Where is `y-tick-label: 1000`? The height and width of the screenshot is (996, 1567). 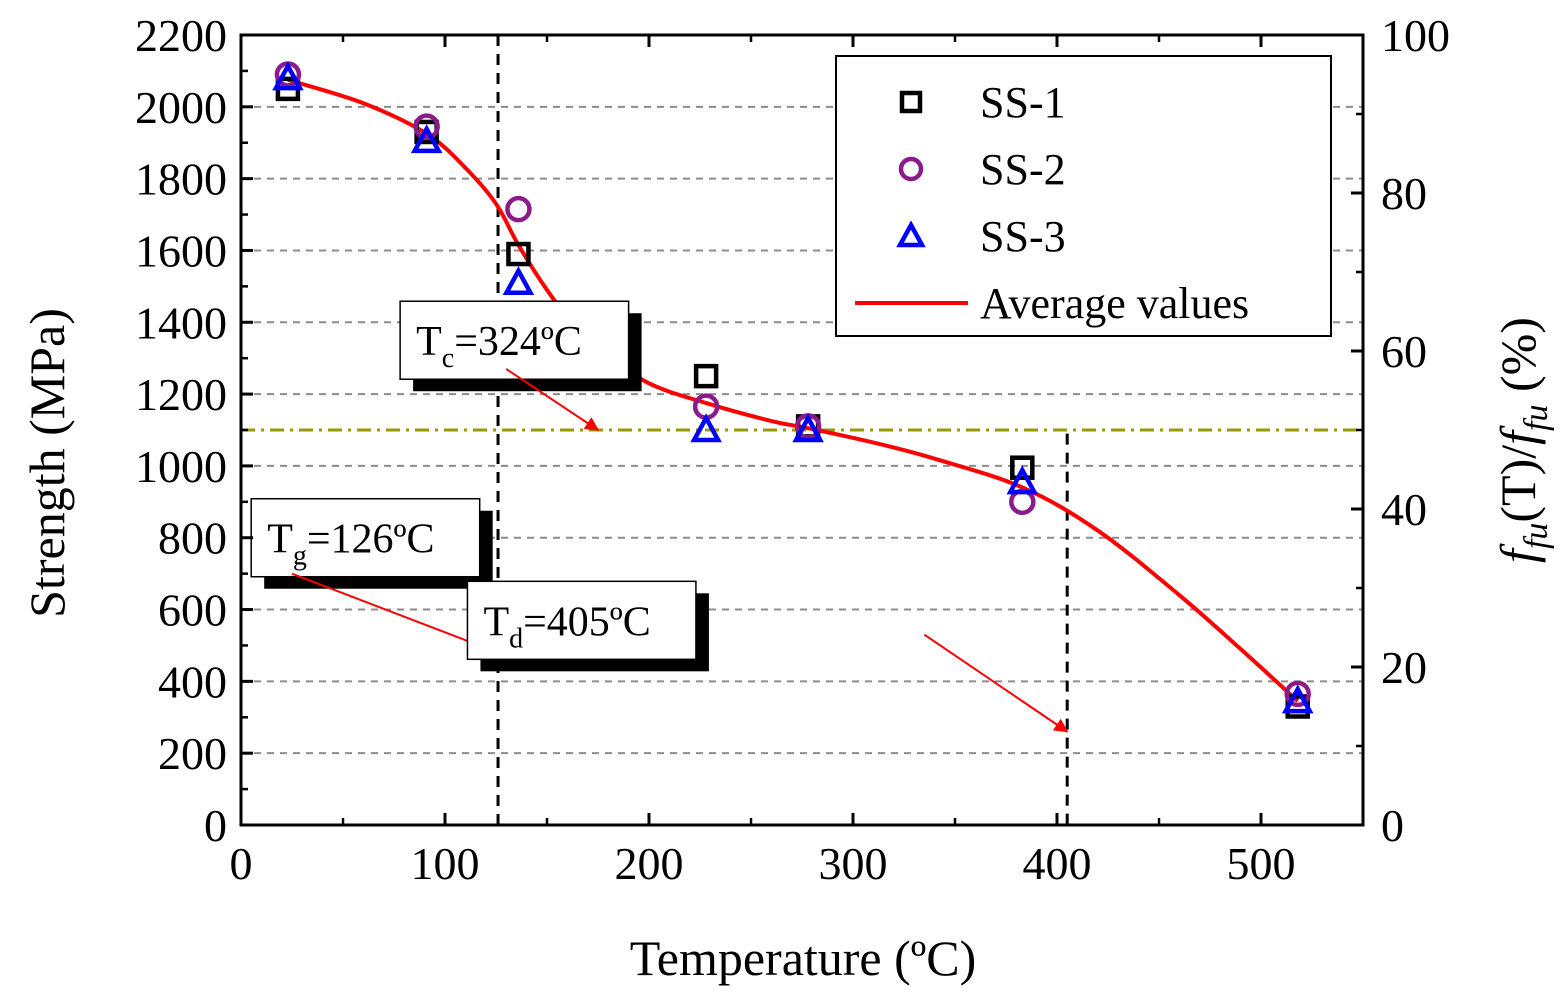
y-tick-label: 1000 is located at coordinates (181, 466).